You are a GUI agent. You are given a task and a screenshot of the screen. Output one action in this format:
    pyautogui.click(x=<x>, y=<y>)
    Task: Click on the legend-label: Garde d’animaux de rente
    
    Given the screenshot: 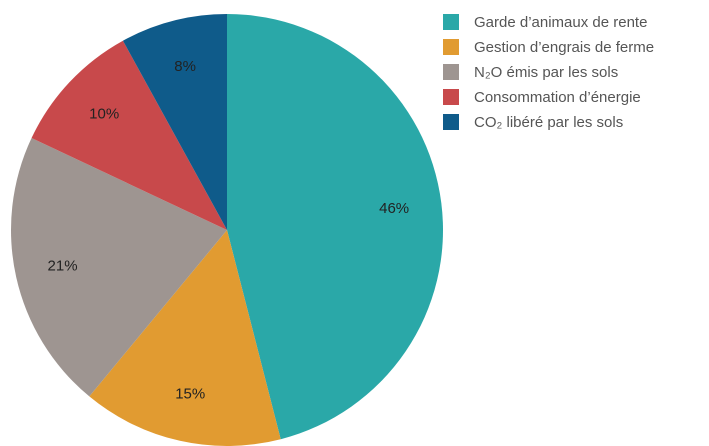 What is the action you would take?
    pyautogui.click(x=560, y=22)
    